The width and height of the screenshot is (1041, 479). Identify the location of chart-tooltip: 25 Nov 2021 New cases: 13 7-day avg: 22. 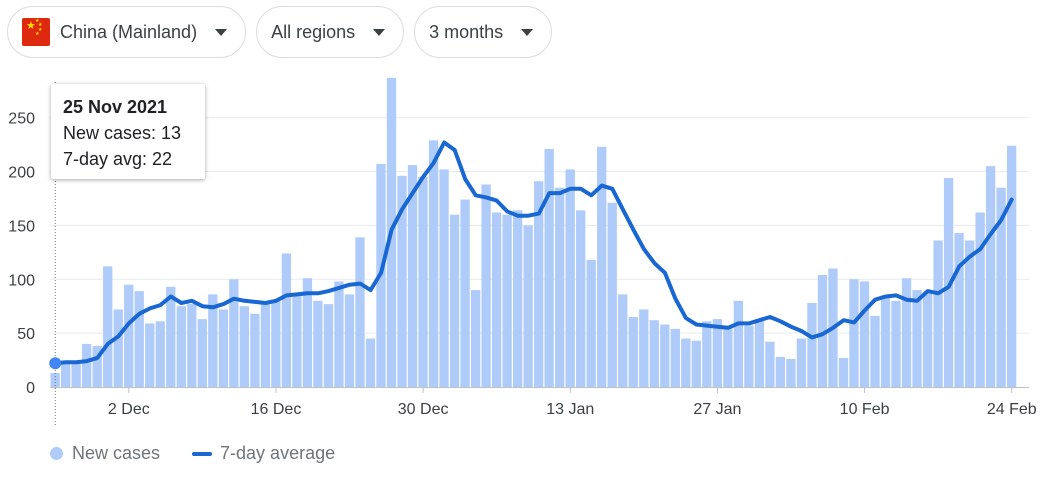
(128, 131).